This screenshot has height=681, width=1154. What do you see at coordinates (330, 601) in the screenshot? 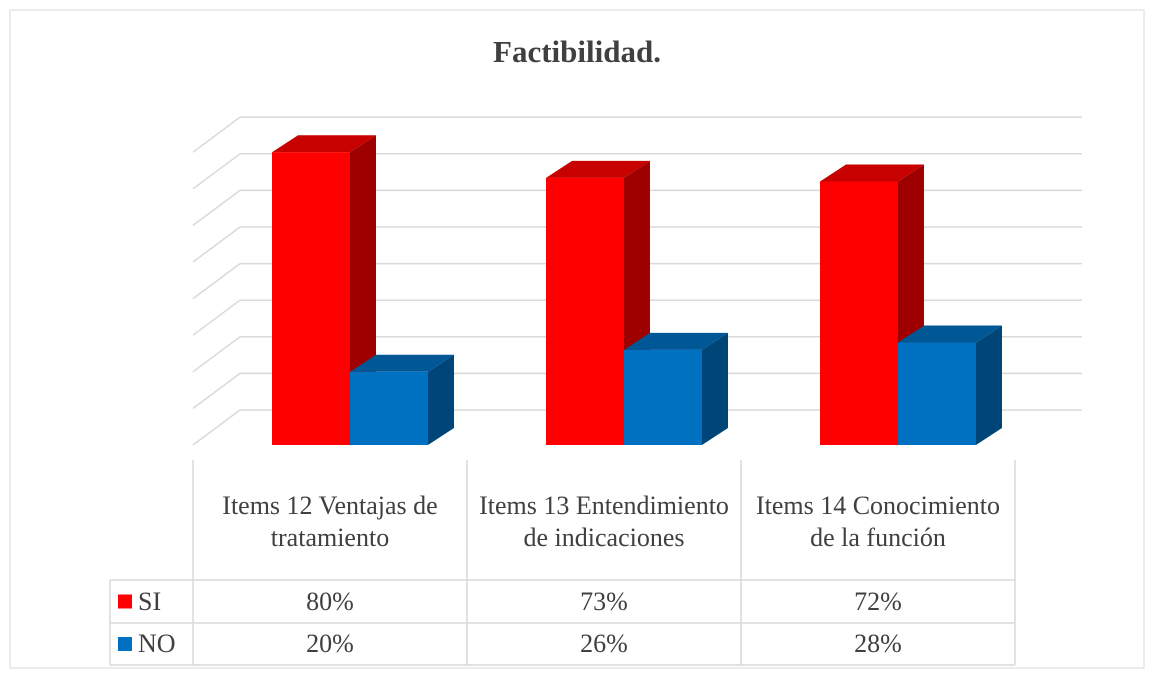
I see `value-label: 80%` at bounding box center [330, 601].